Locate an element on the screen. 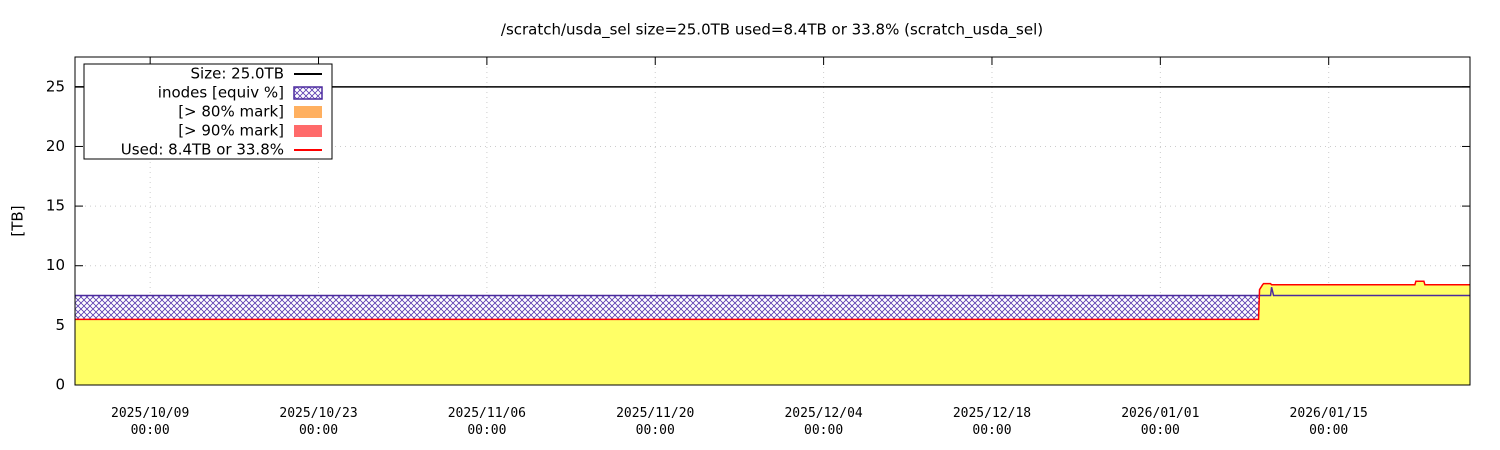  x-tick-label-line: 2025/11/06 is located at coordinates (487, 413).